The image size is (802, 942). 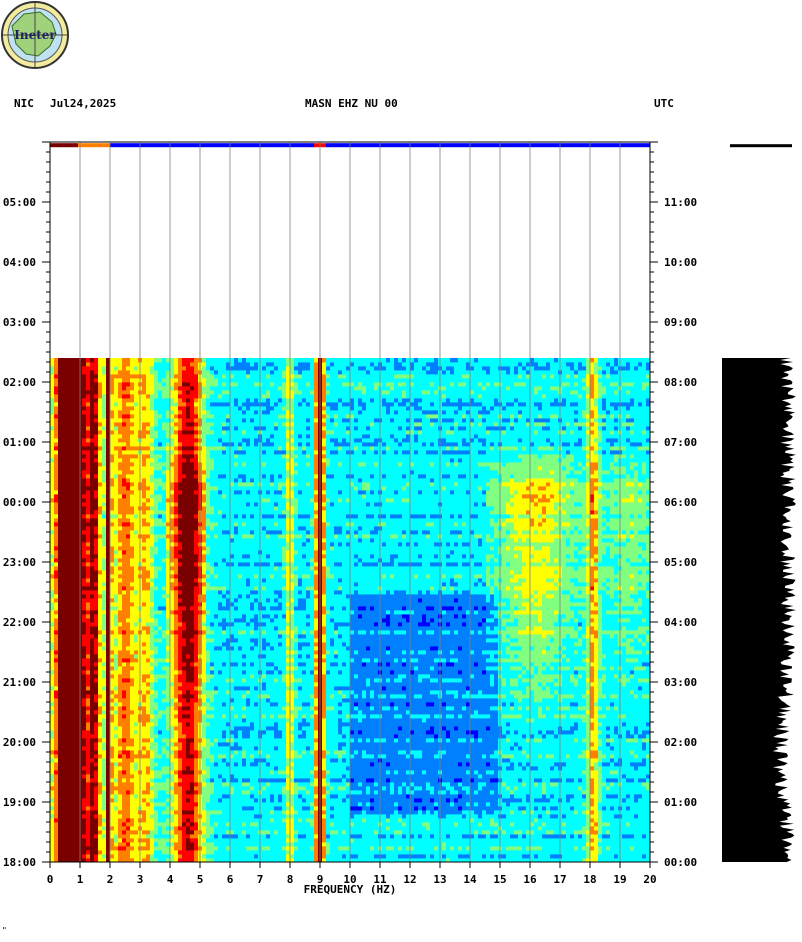 I want to click on x-tick-label: 13, so click(x=439, y=879).